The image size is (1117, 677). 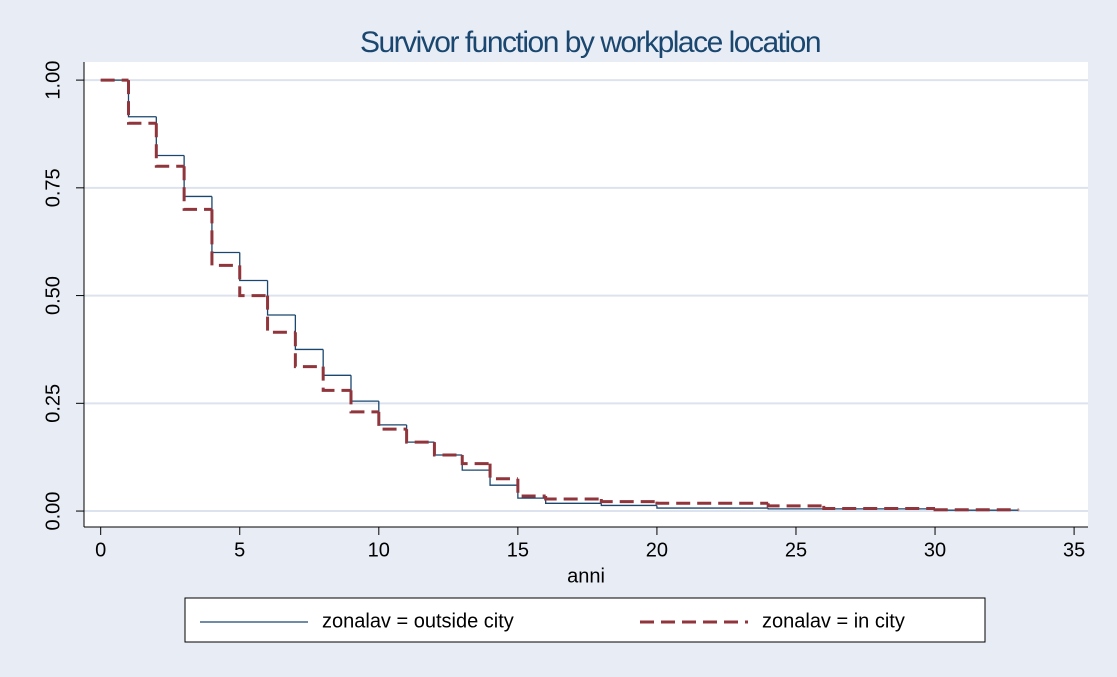 What do you see at coordinates (379, 550) in the screenshot?
I see `x-tick-label: 10` at bounding box center [379, 550].